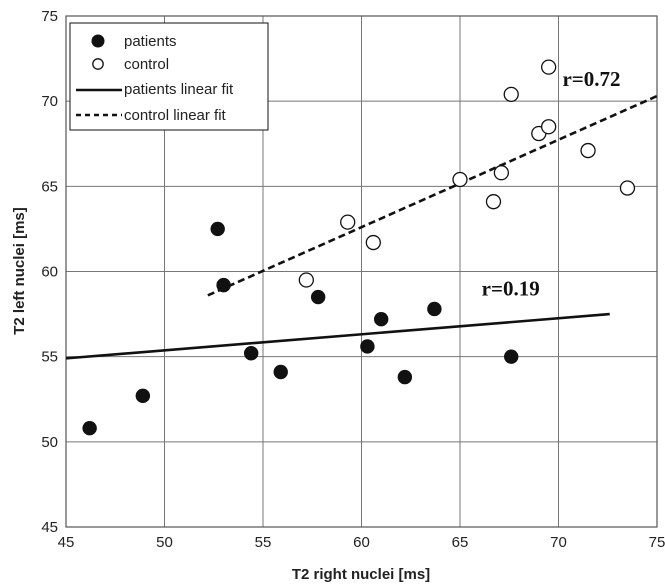 Image resolution: width=665 pixels, height=586 pixels. What do you see at coordinates (179, 89) in the screenshot?
I see `legend-label-patients-linear-fit: patients linear fit` at bounding box center [179, 89].